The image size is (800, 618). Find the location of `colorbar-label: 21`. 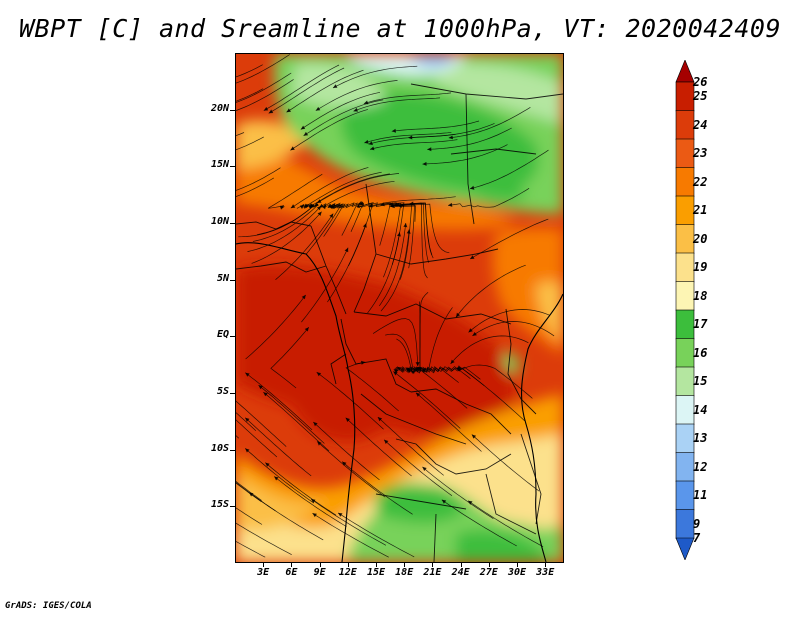

colorbar-label: 21 is located at coordinates (700, 210).